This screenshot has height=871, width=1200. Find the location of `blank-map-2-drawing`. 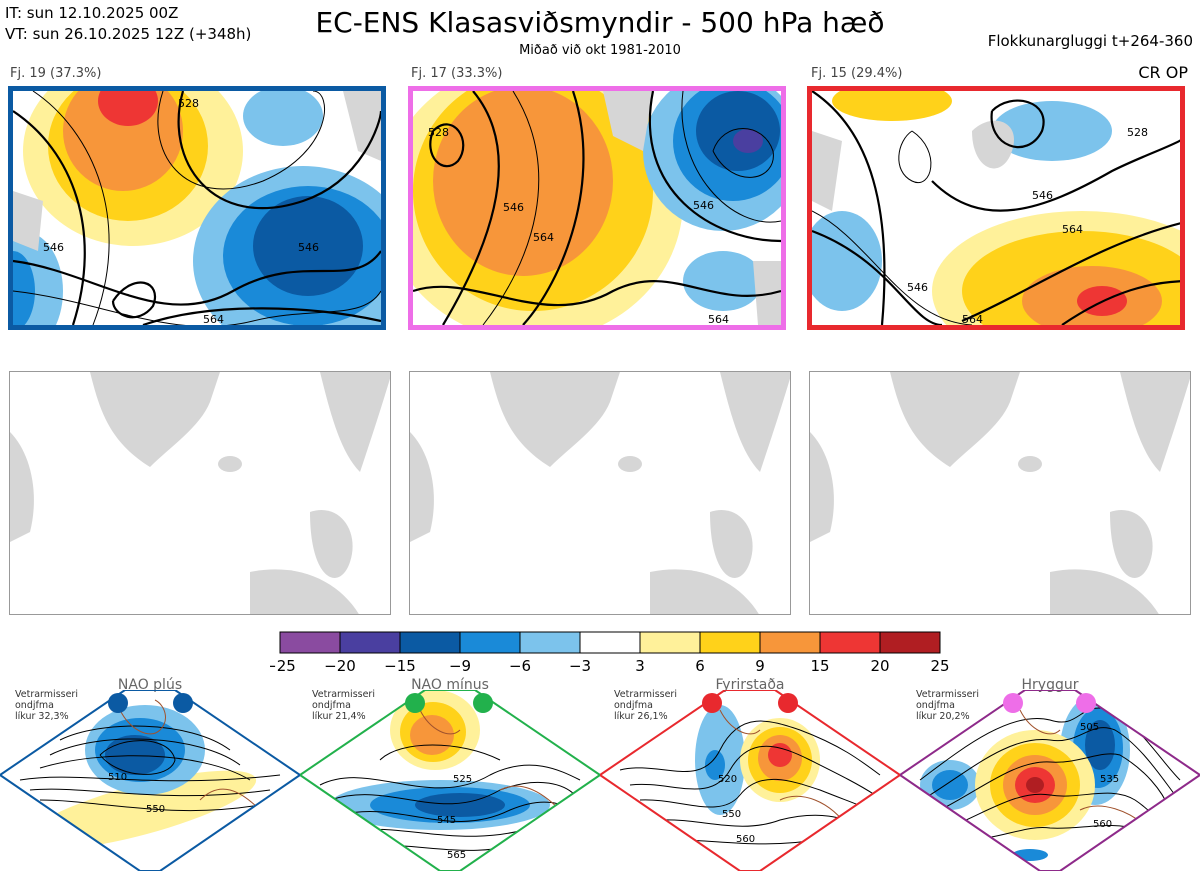

blank-map-2-drawing is located at coordinates (600, 493).